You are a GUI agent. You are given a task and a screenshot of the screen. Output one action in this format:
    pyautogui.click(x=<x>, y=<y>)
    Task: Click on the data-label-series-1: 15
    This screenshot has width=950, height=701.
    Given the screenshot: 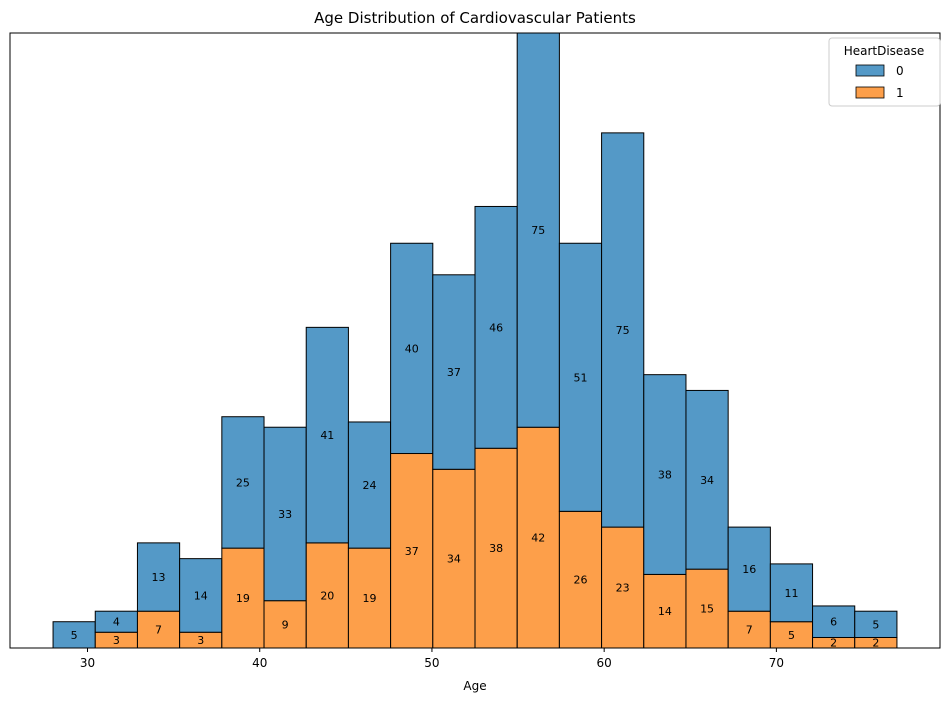 What is the action you would take?
    pyautogui.click(x=707, y=609)
    